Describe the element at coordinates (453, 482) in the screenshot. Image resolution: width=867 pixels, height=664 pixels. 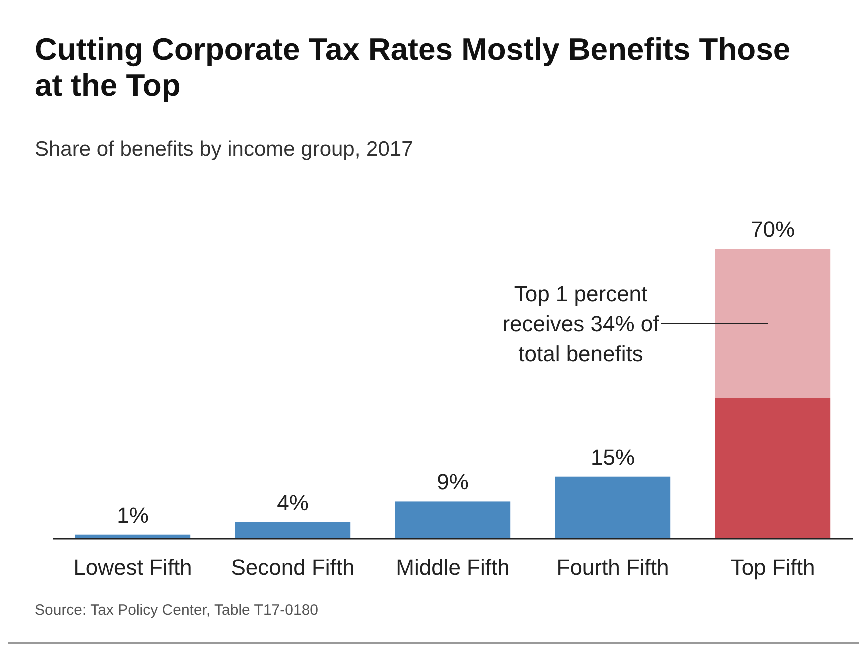
I see `data-label: 9%` at that location.